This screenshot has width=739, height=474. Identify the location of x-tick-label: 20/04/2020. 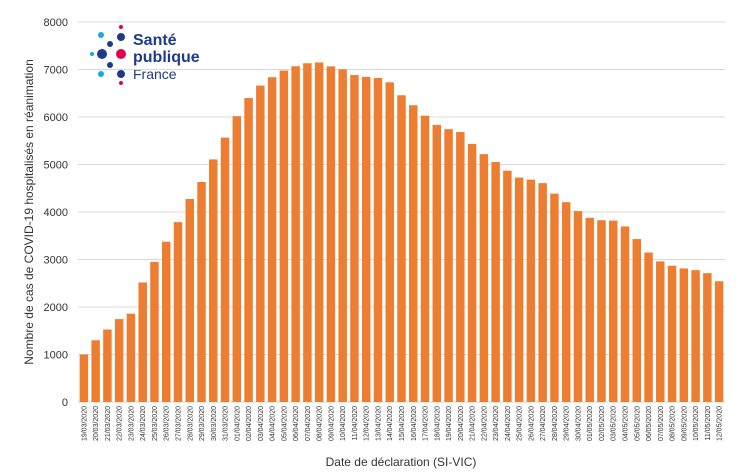
(461, 423).